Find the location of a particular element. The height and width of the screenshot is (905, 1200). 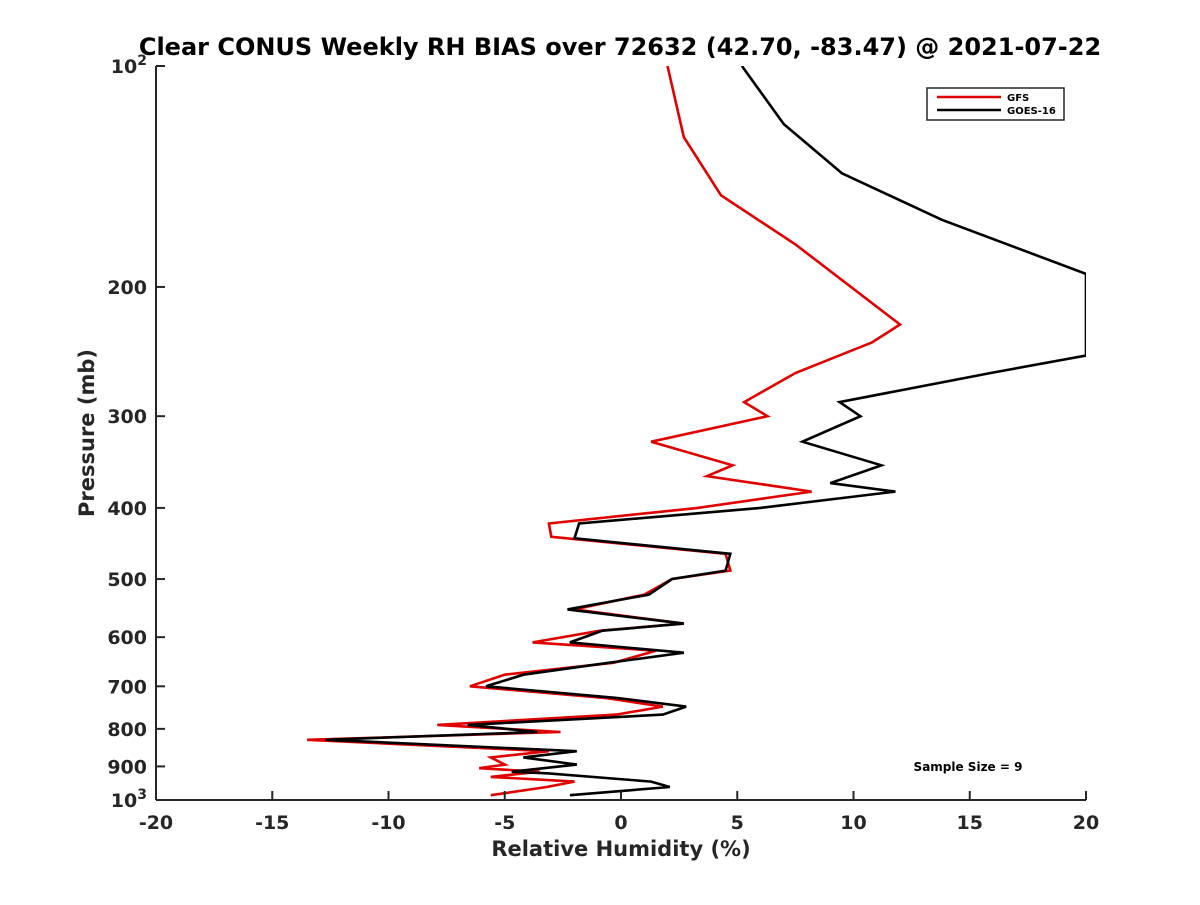

legend-label: GFS is located at coordinates (1018, 98).